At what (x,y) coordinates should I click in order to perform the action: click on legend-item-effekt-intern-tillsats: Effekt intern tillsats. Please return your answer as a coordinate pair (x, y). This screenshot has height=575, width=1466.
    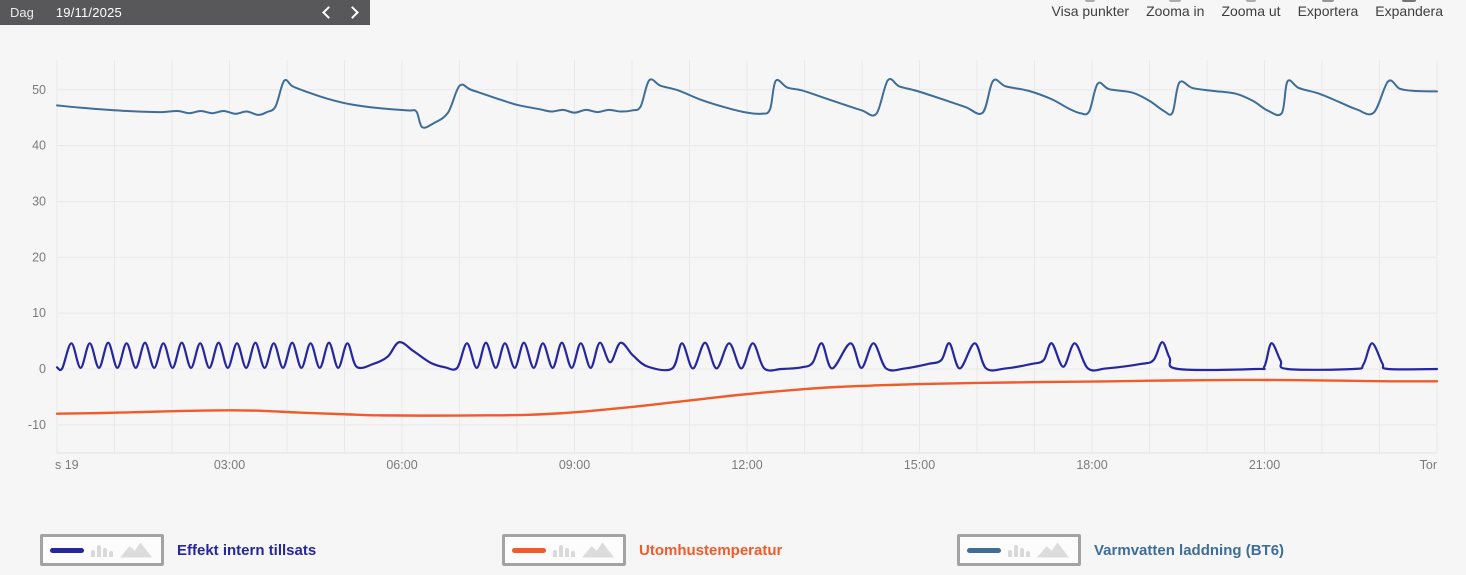
    Looking at the image, I should click on (178, 550).